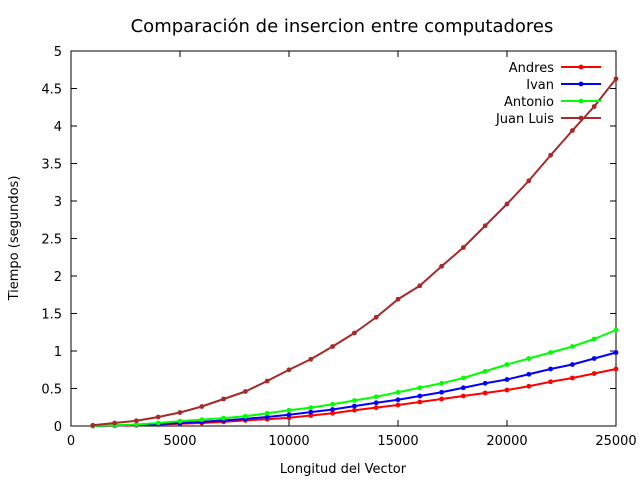  What do you see at coordinates (71, 441) in the screenshot?
I see `x-tick-label: 0` at bounding box center [71, 441].